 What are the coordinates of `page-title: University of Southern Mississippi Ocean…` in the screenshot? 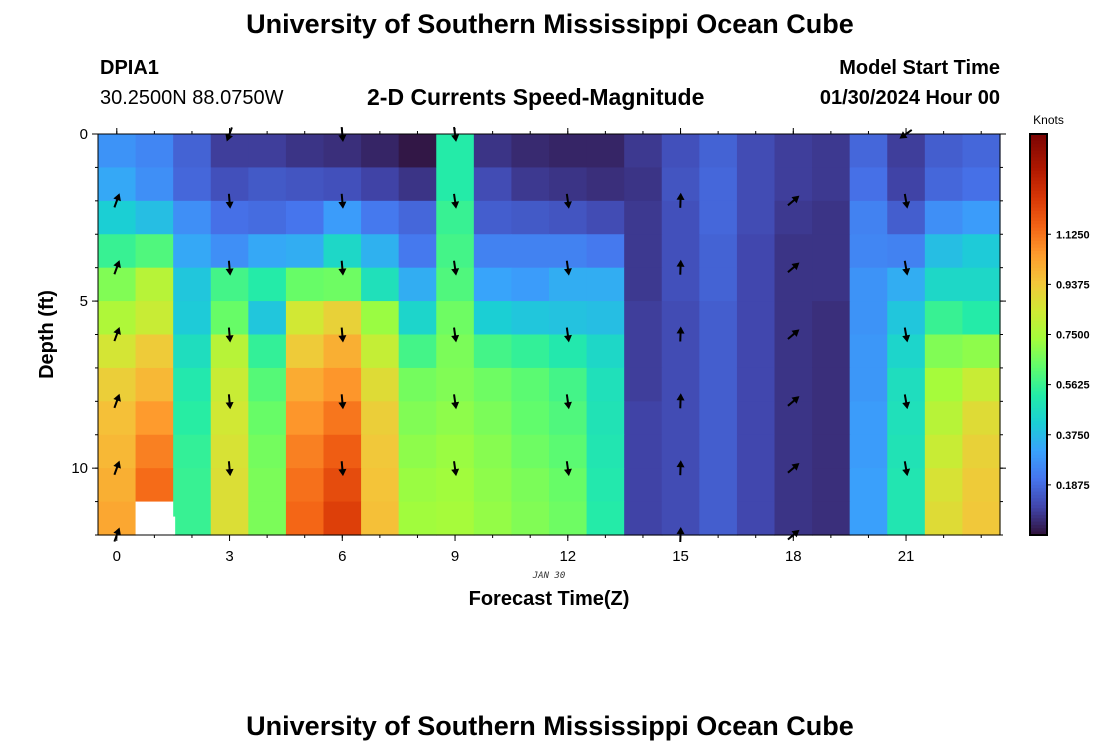 It's located at (550, 24).